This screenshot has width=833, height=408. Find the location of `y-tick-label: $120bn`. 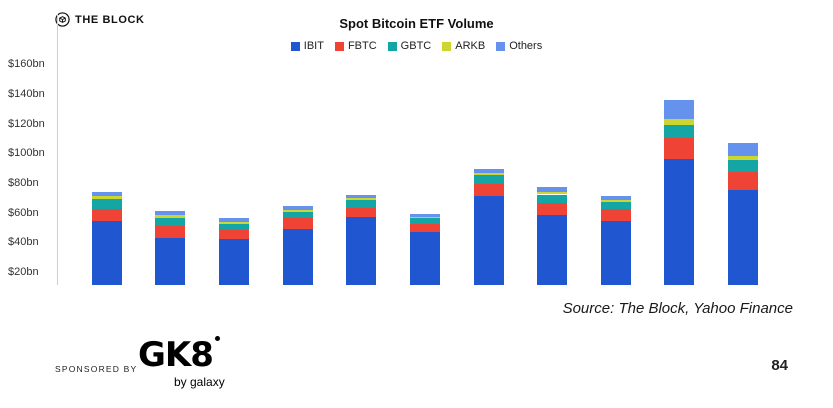

y-tick-label: $120bn is located at coordinates (26, 123).